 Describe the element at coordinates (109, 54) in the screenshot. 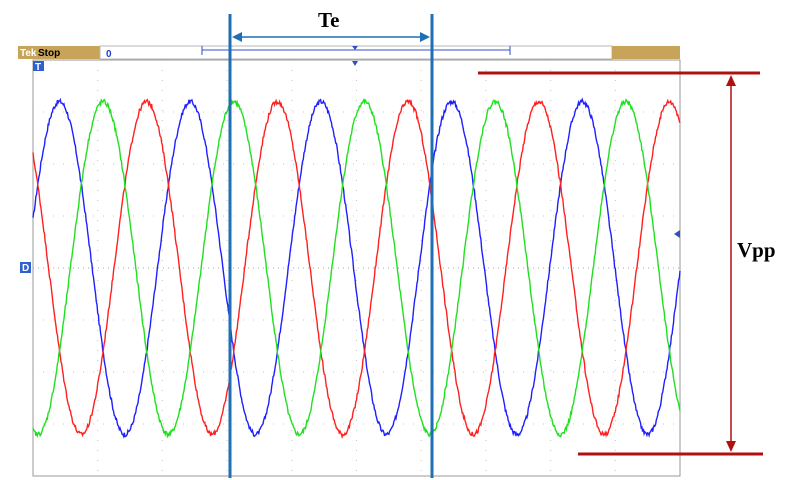

I see `scope-position-readout: 0` at that location.